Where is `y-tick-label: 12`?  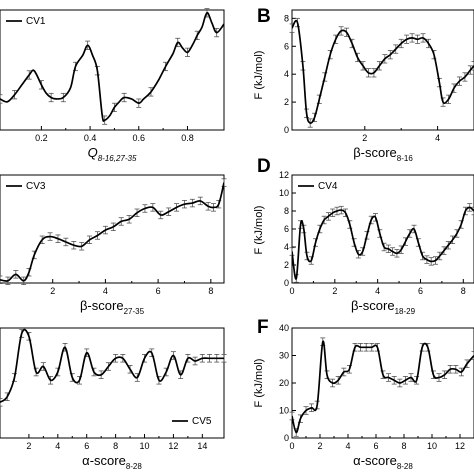
y-tick-label: 12 is located at coordinates (284, 175).